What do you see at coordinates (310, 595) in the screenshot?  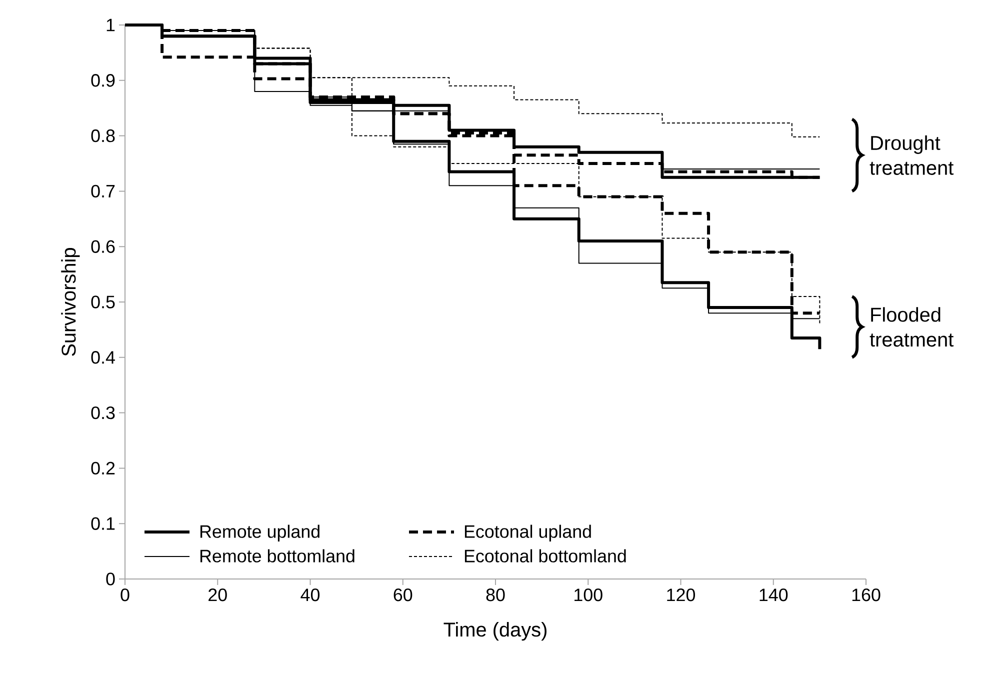 I see `x-tick-label: 40` at bounding box center [310, 595].